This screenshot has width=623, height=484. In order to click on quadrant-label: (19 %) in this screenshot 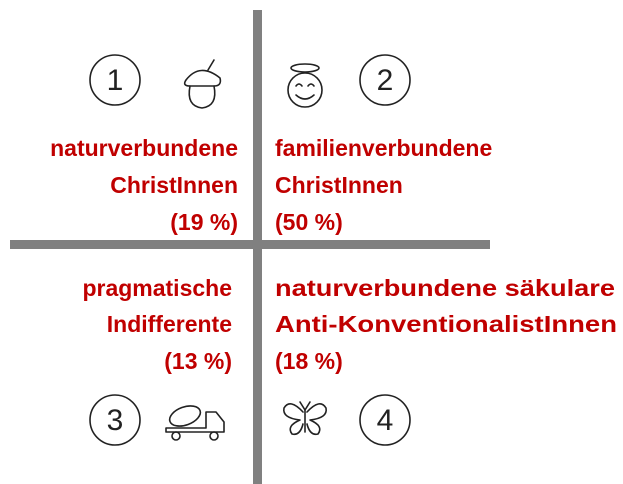, I will do `click(204, 222)`.